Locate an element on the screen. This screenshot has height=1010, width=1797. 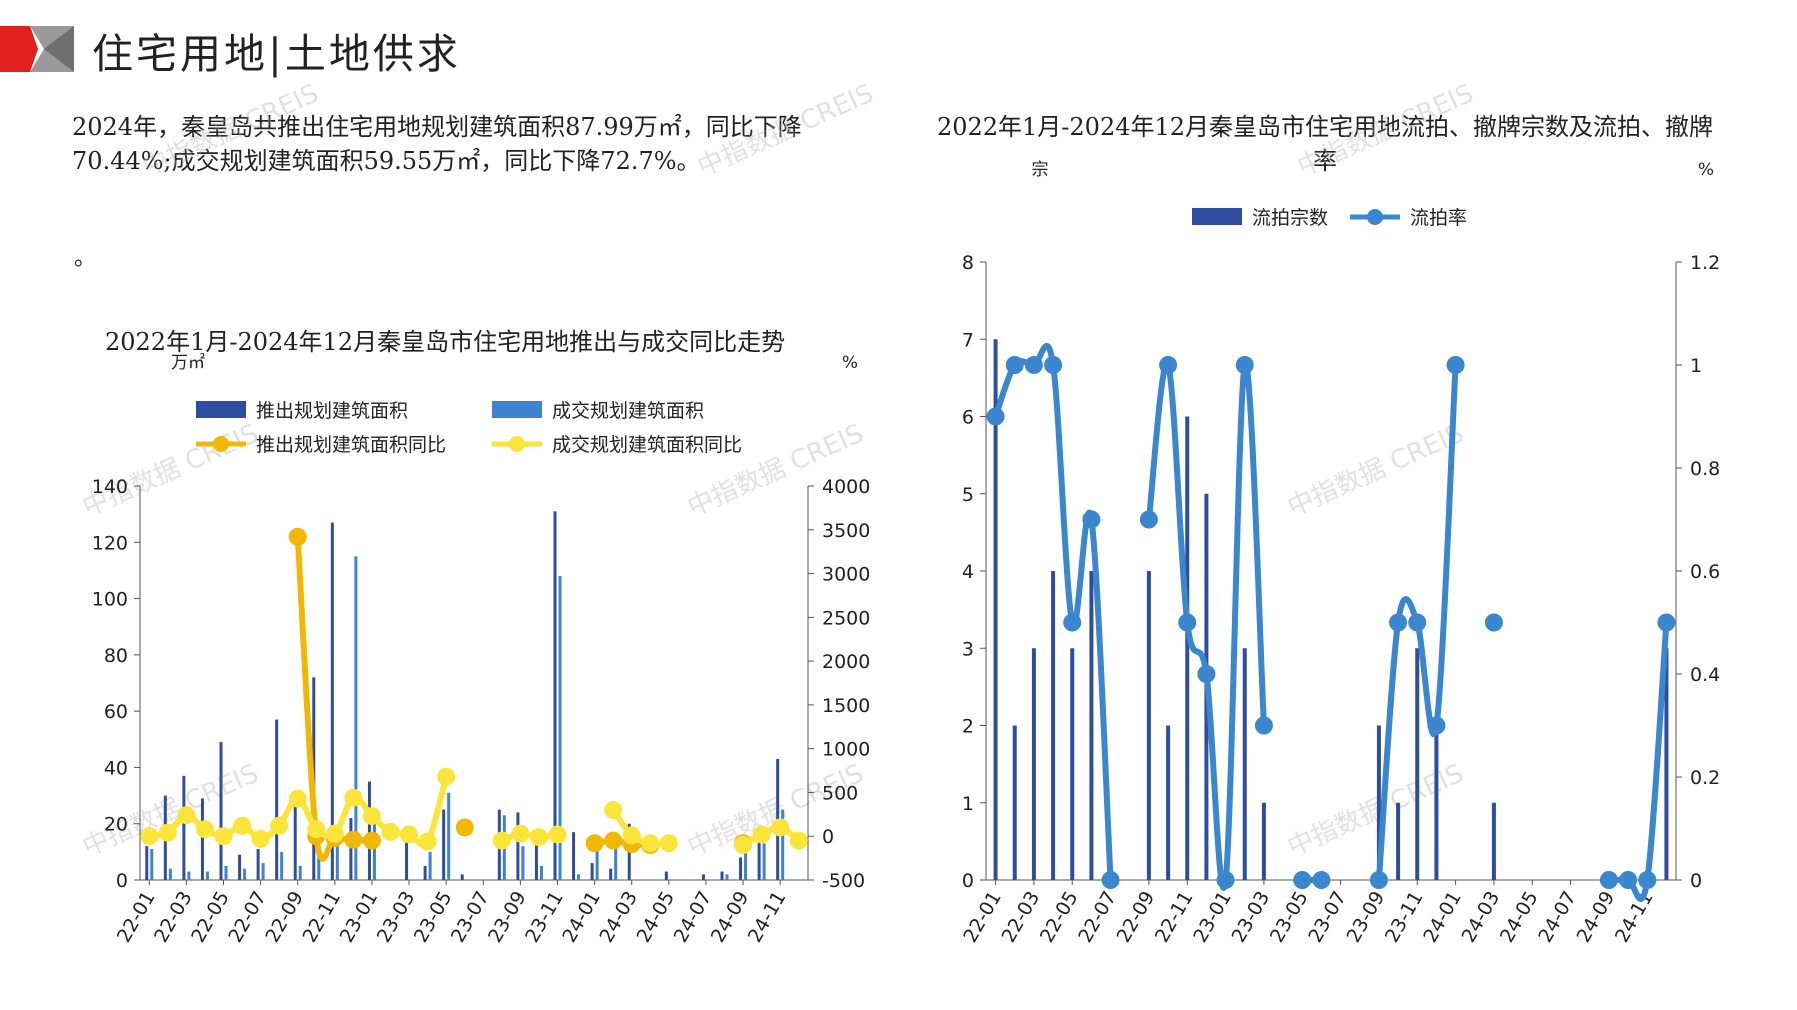
legend-marker is located at coordinates (517, 444).